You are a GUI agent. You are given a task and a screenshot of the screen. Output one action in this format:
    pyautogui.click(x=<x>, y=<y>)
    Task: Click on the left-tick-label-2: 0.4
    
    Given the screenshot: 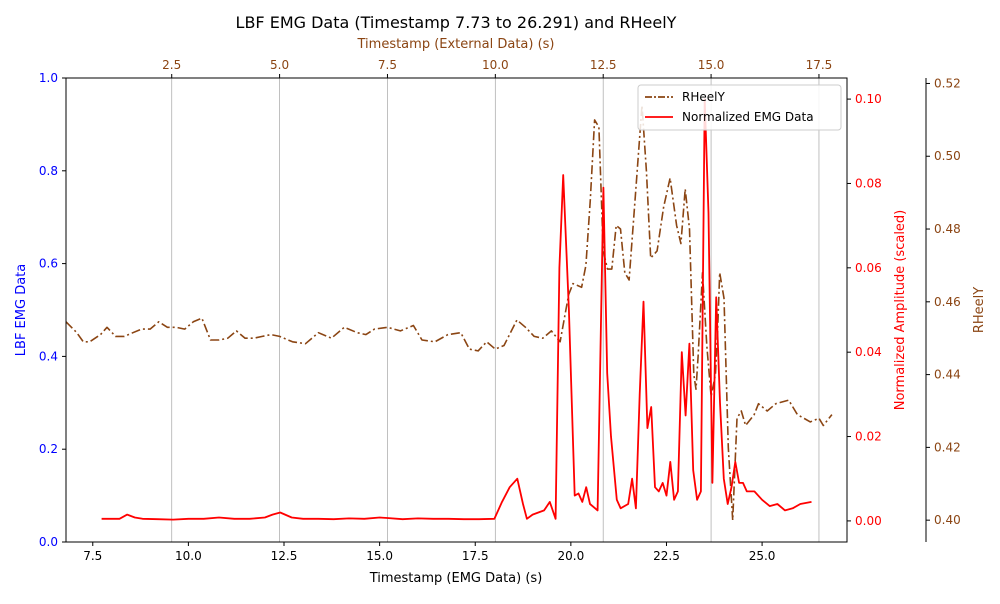 What is the action you would take?
    pyautogui.click(x=48, y=356)
    